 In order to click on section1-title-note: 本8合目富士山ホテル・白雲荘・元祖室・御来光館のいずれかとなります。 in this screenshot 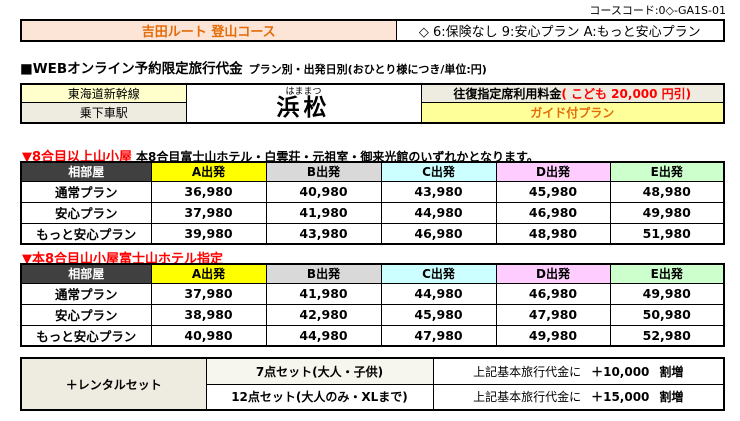, I will do `click(337, 157)`.